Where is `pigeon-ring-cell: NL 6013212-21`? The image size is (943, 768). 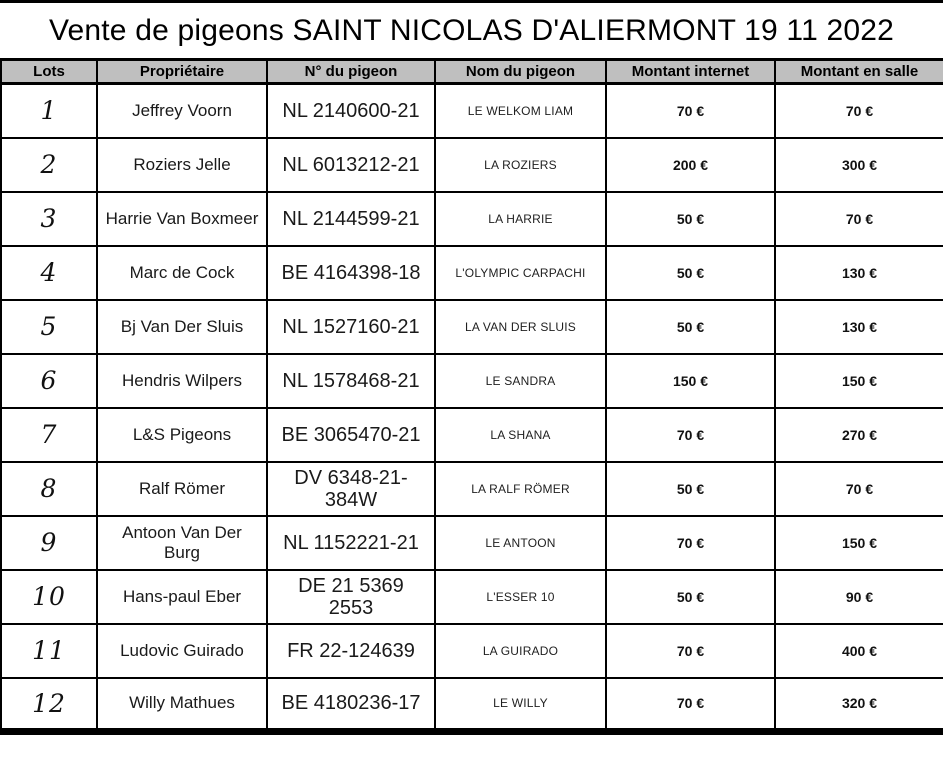 pigeon-ring-cell: NL 6013212-21 is located at coordinates (351, 164).